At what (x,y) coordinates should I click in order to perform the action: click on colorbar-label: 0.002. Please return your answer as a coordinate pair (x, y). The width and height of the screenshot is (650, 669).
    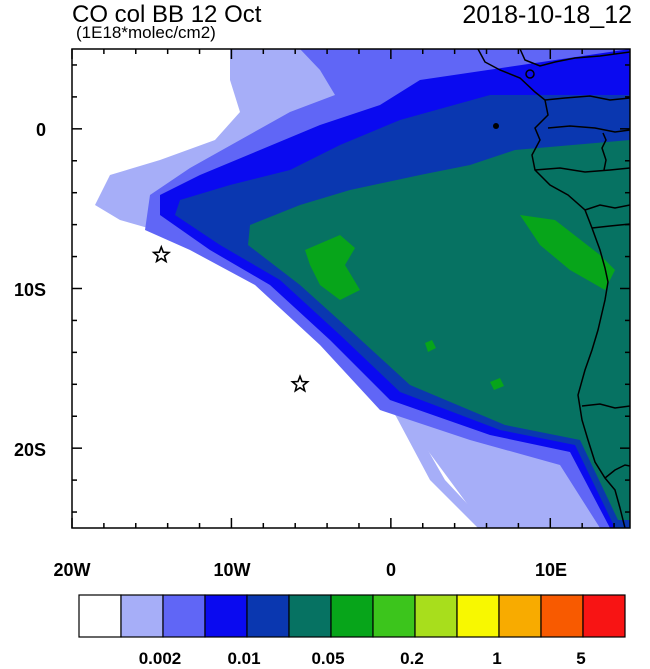
    Looking at the image, I should click on (160, 658).